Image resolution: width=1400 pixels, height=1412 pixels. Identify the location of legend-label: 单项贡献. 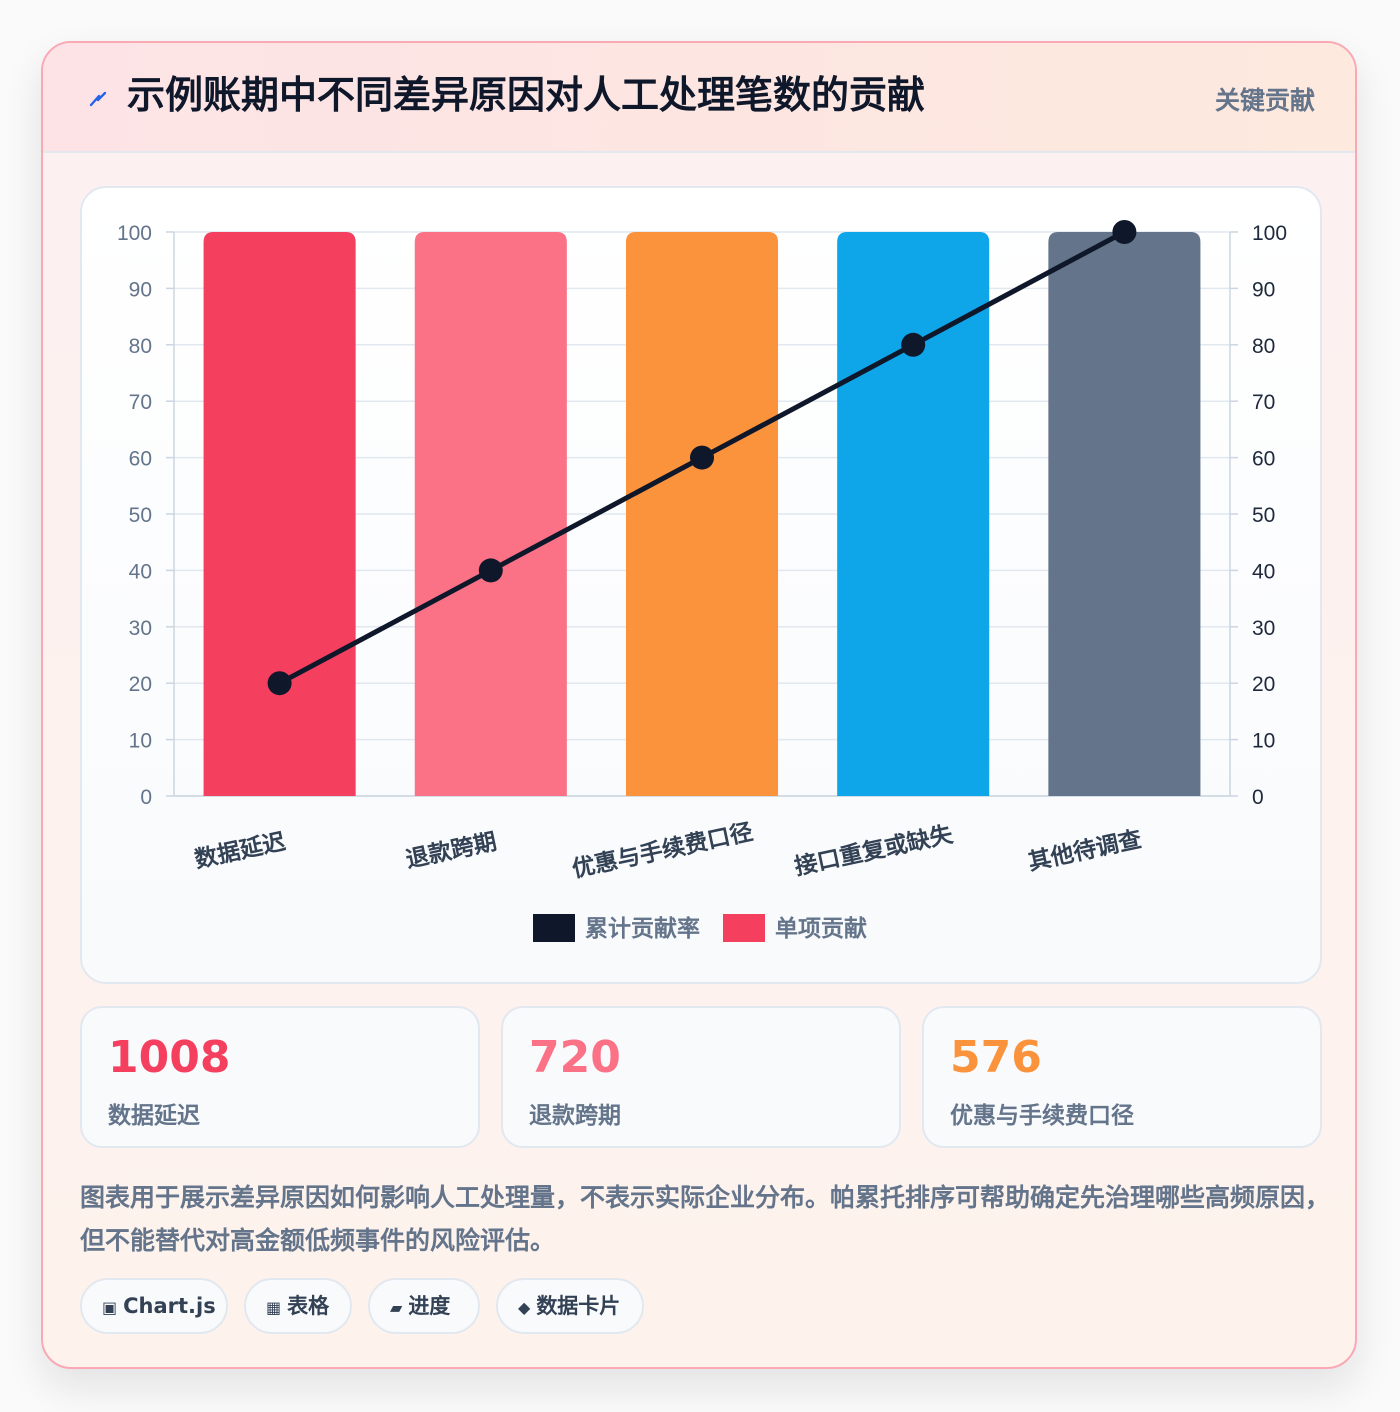
(821, 929).